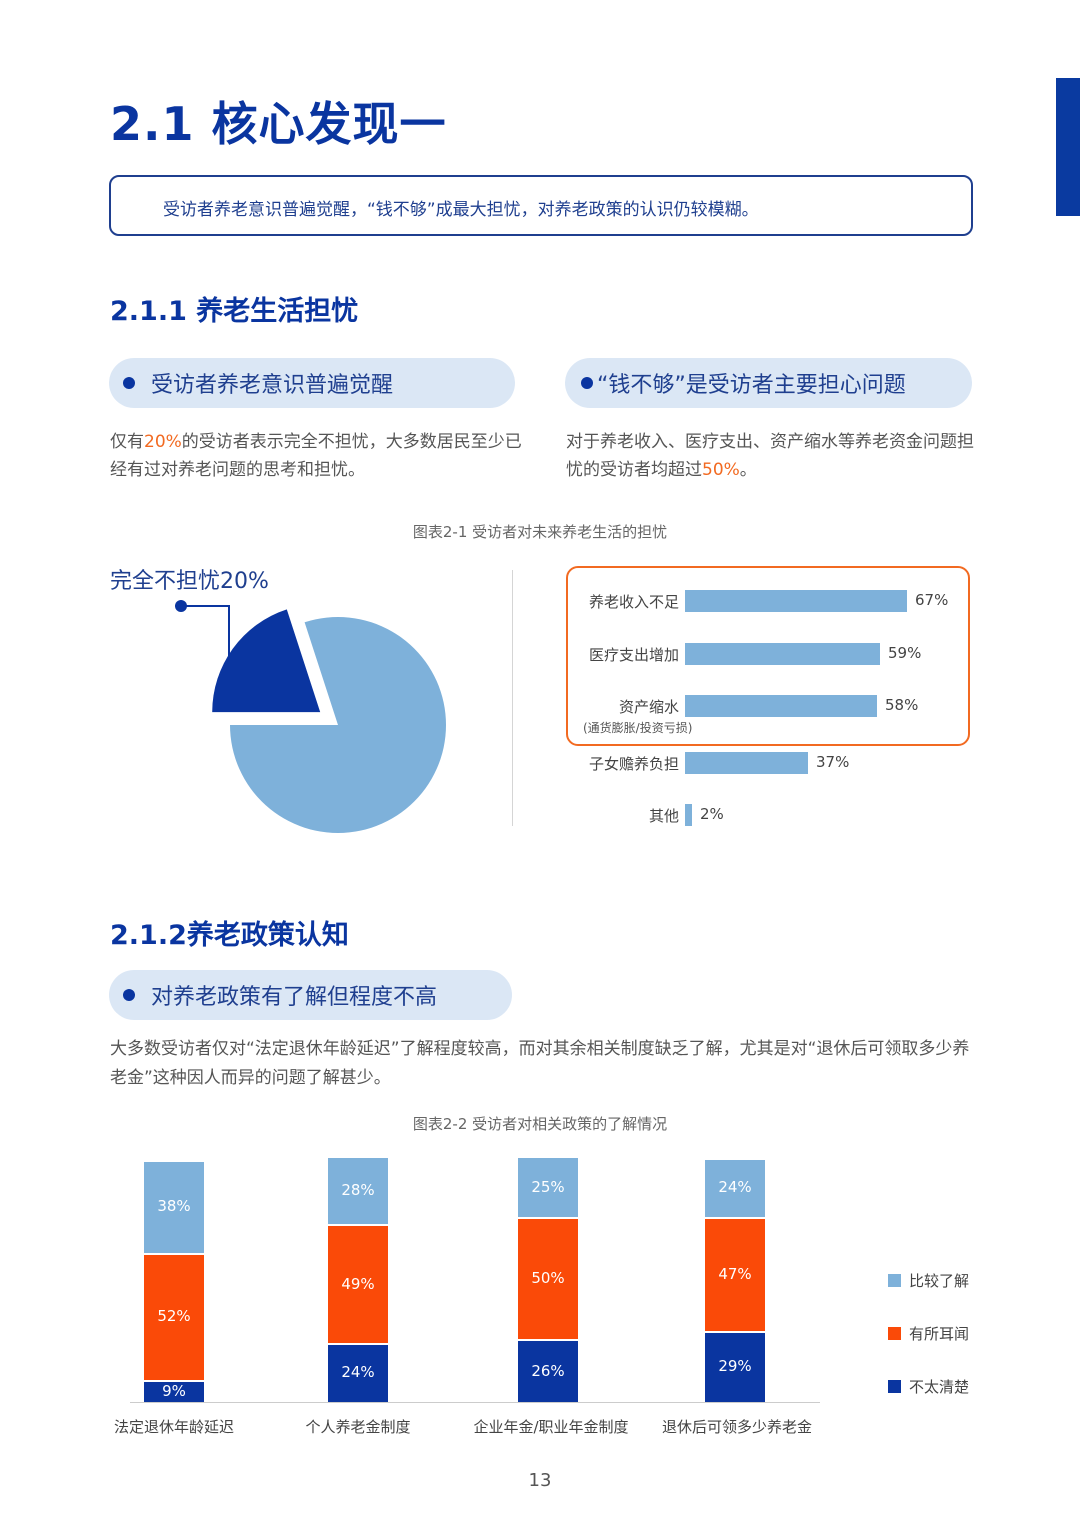 Image resolution: width=1080 pixels, height=1527 pixels. What do you see at coordinates (338, 725) in the screenshot?
I see `pie-slice-other` at bounding box center [338, 725].